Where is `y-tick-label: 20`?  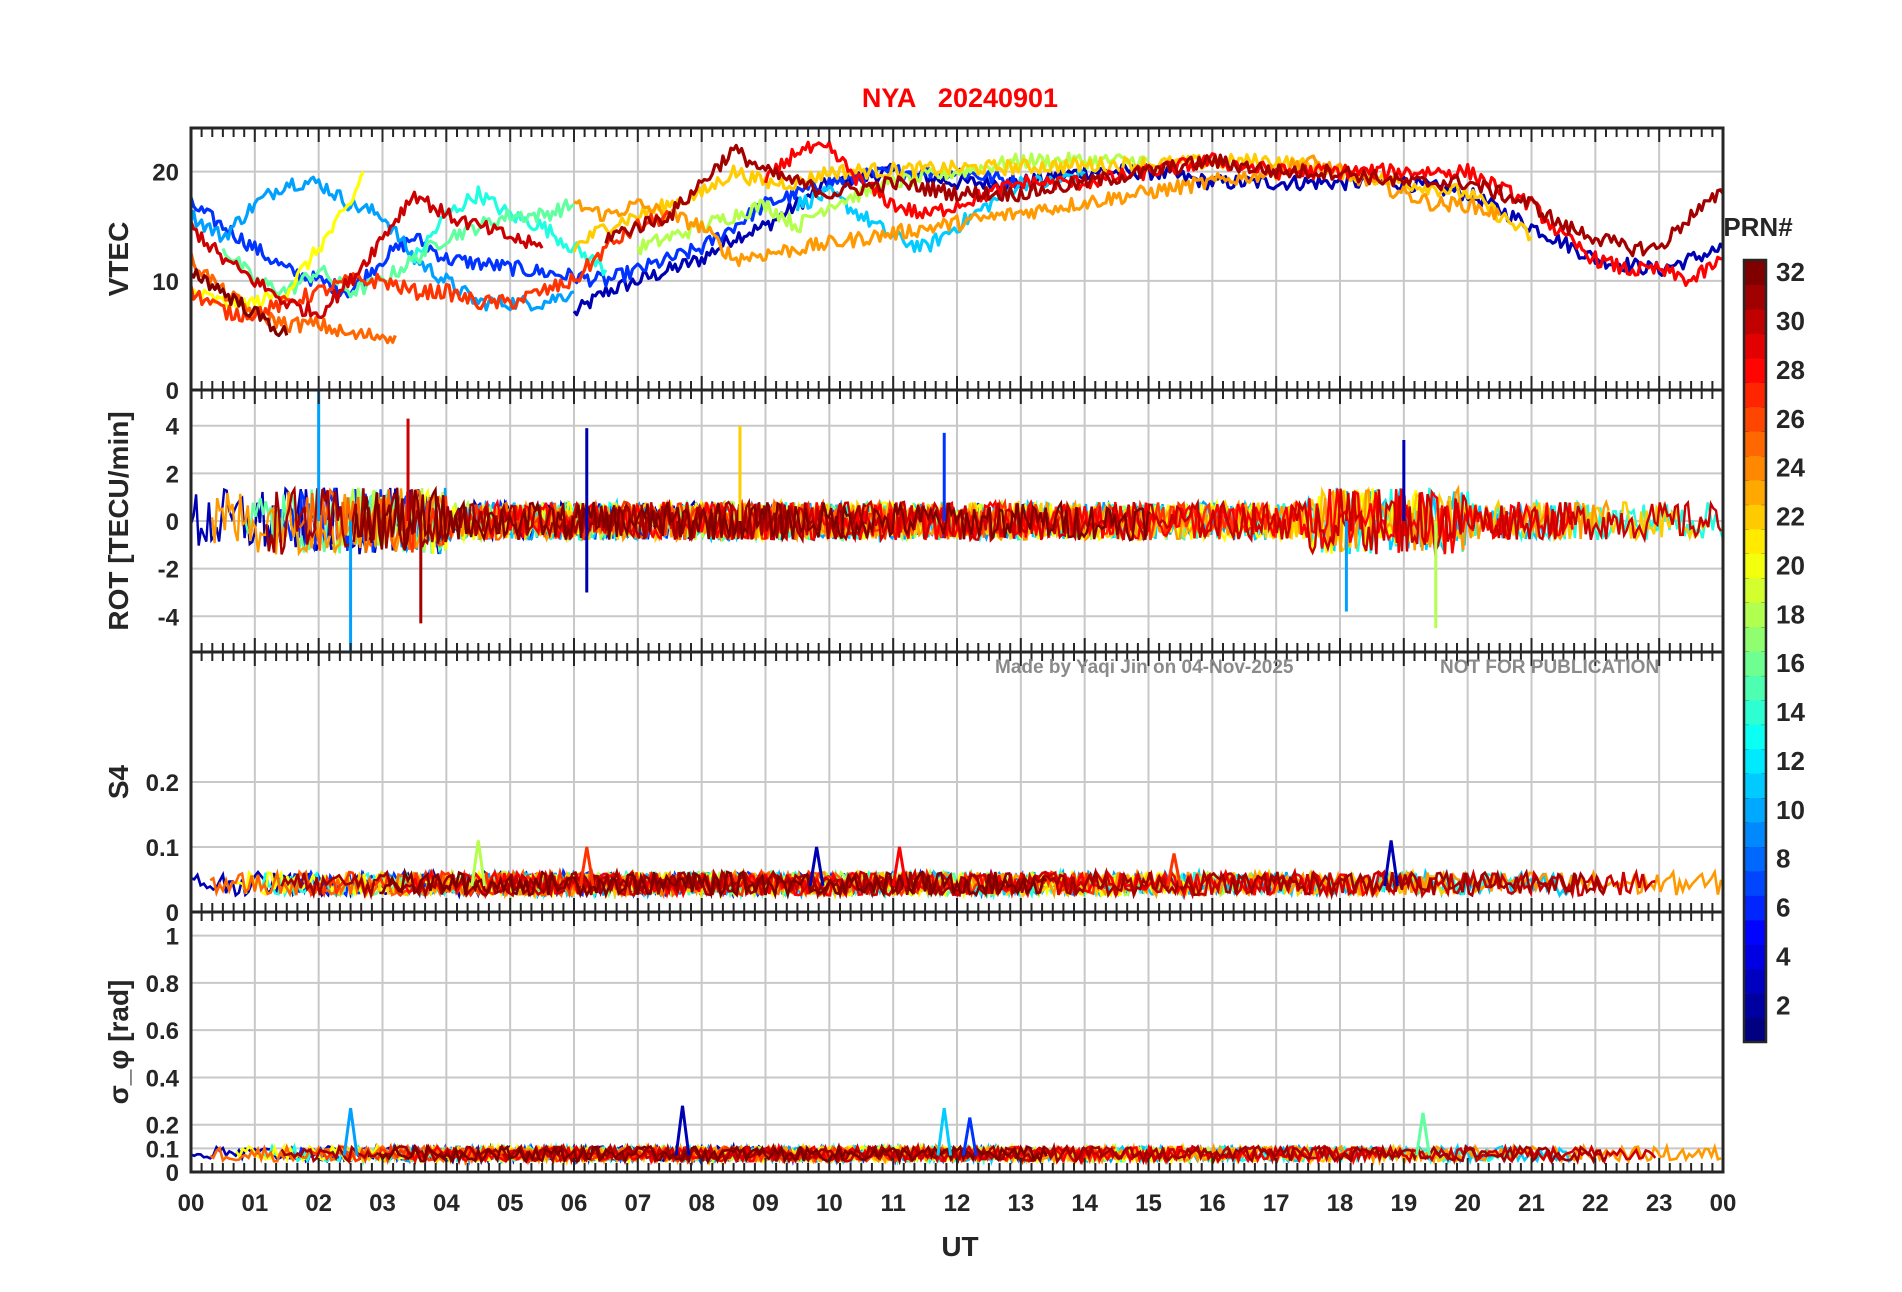 y-tick-label: 20 is located at coordinates (165, 173).